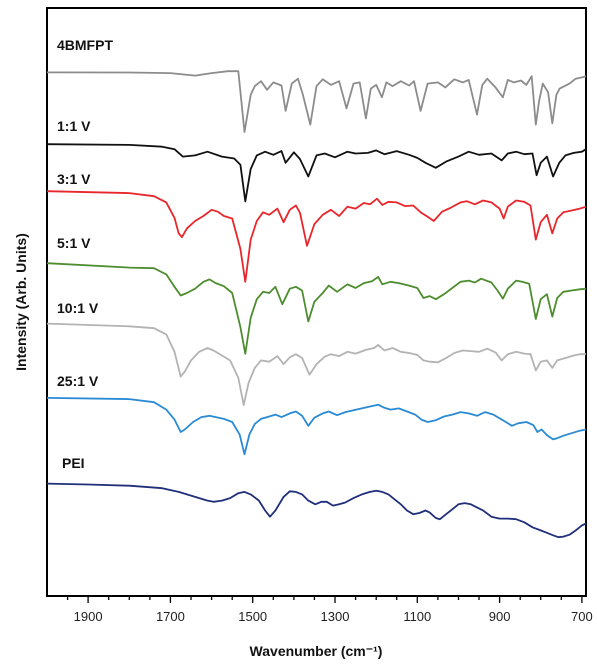 The image size is (597, 666). What do you see at coordinates (316, 101) in the screenshot?
I see `series-line-4bmfpt` at bounding box center [316, 101].